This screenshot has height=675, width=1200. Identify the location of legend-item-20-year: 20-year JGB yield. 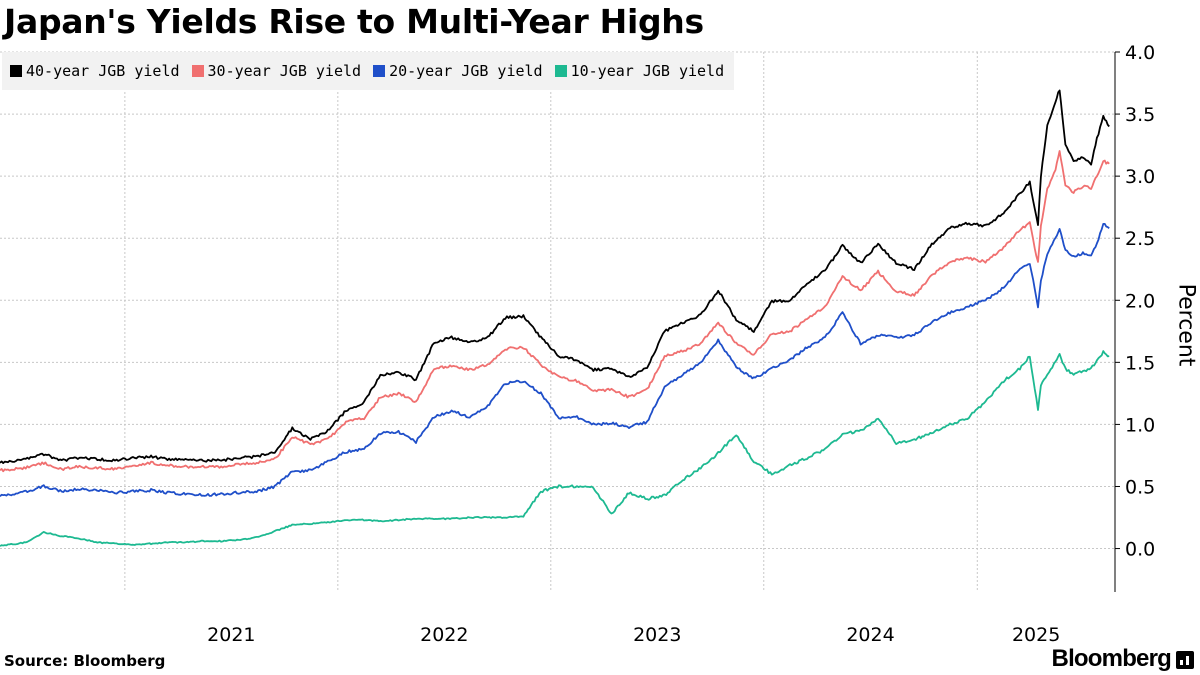
(458, 71).